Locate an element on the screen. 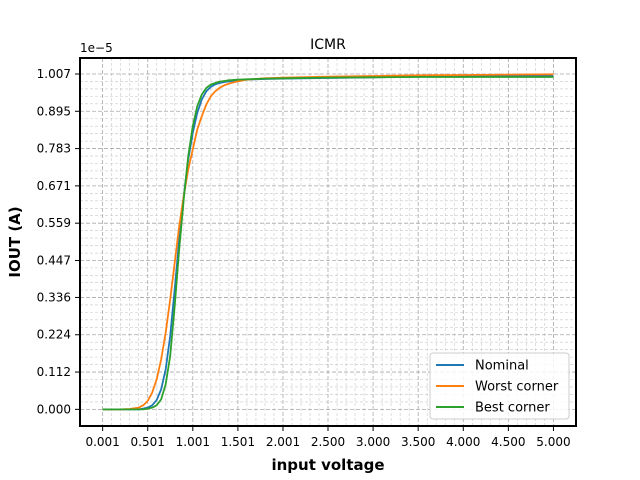 Image resolution: width=640 pixels, height=480 pixels. y-tick-label: 0.671 is located at coordinates (54, 186).